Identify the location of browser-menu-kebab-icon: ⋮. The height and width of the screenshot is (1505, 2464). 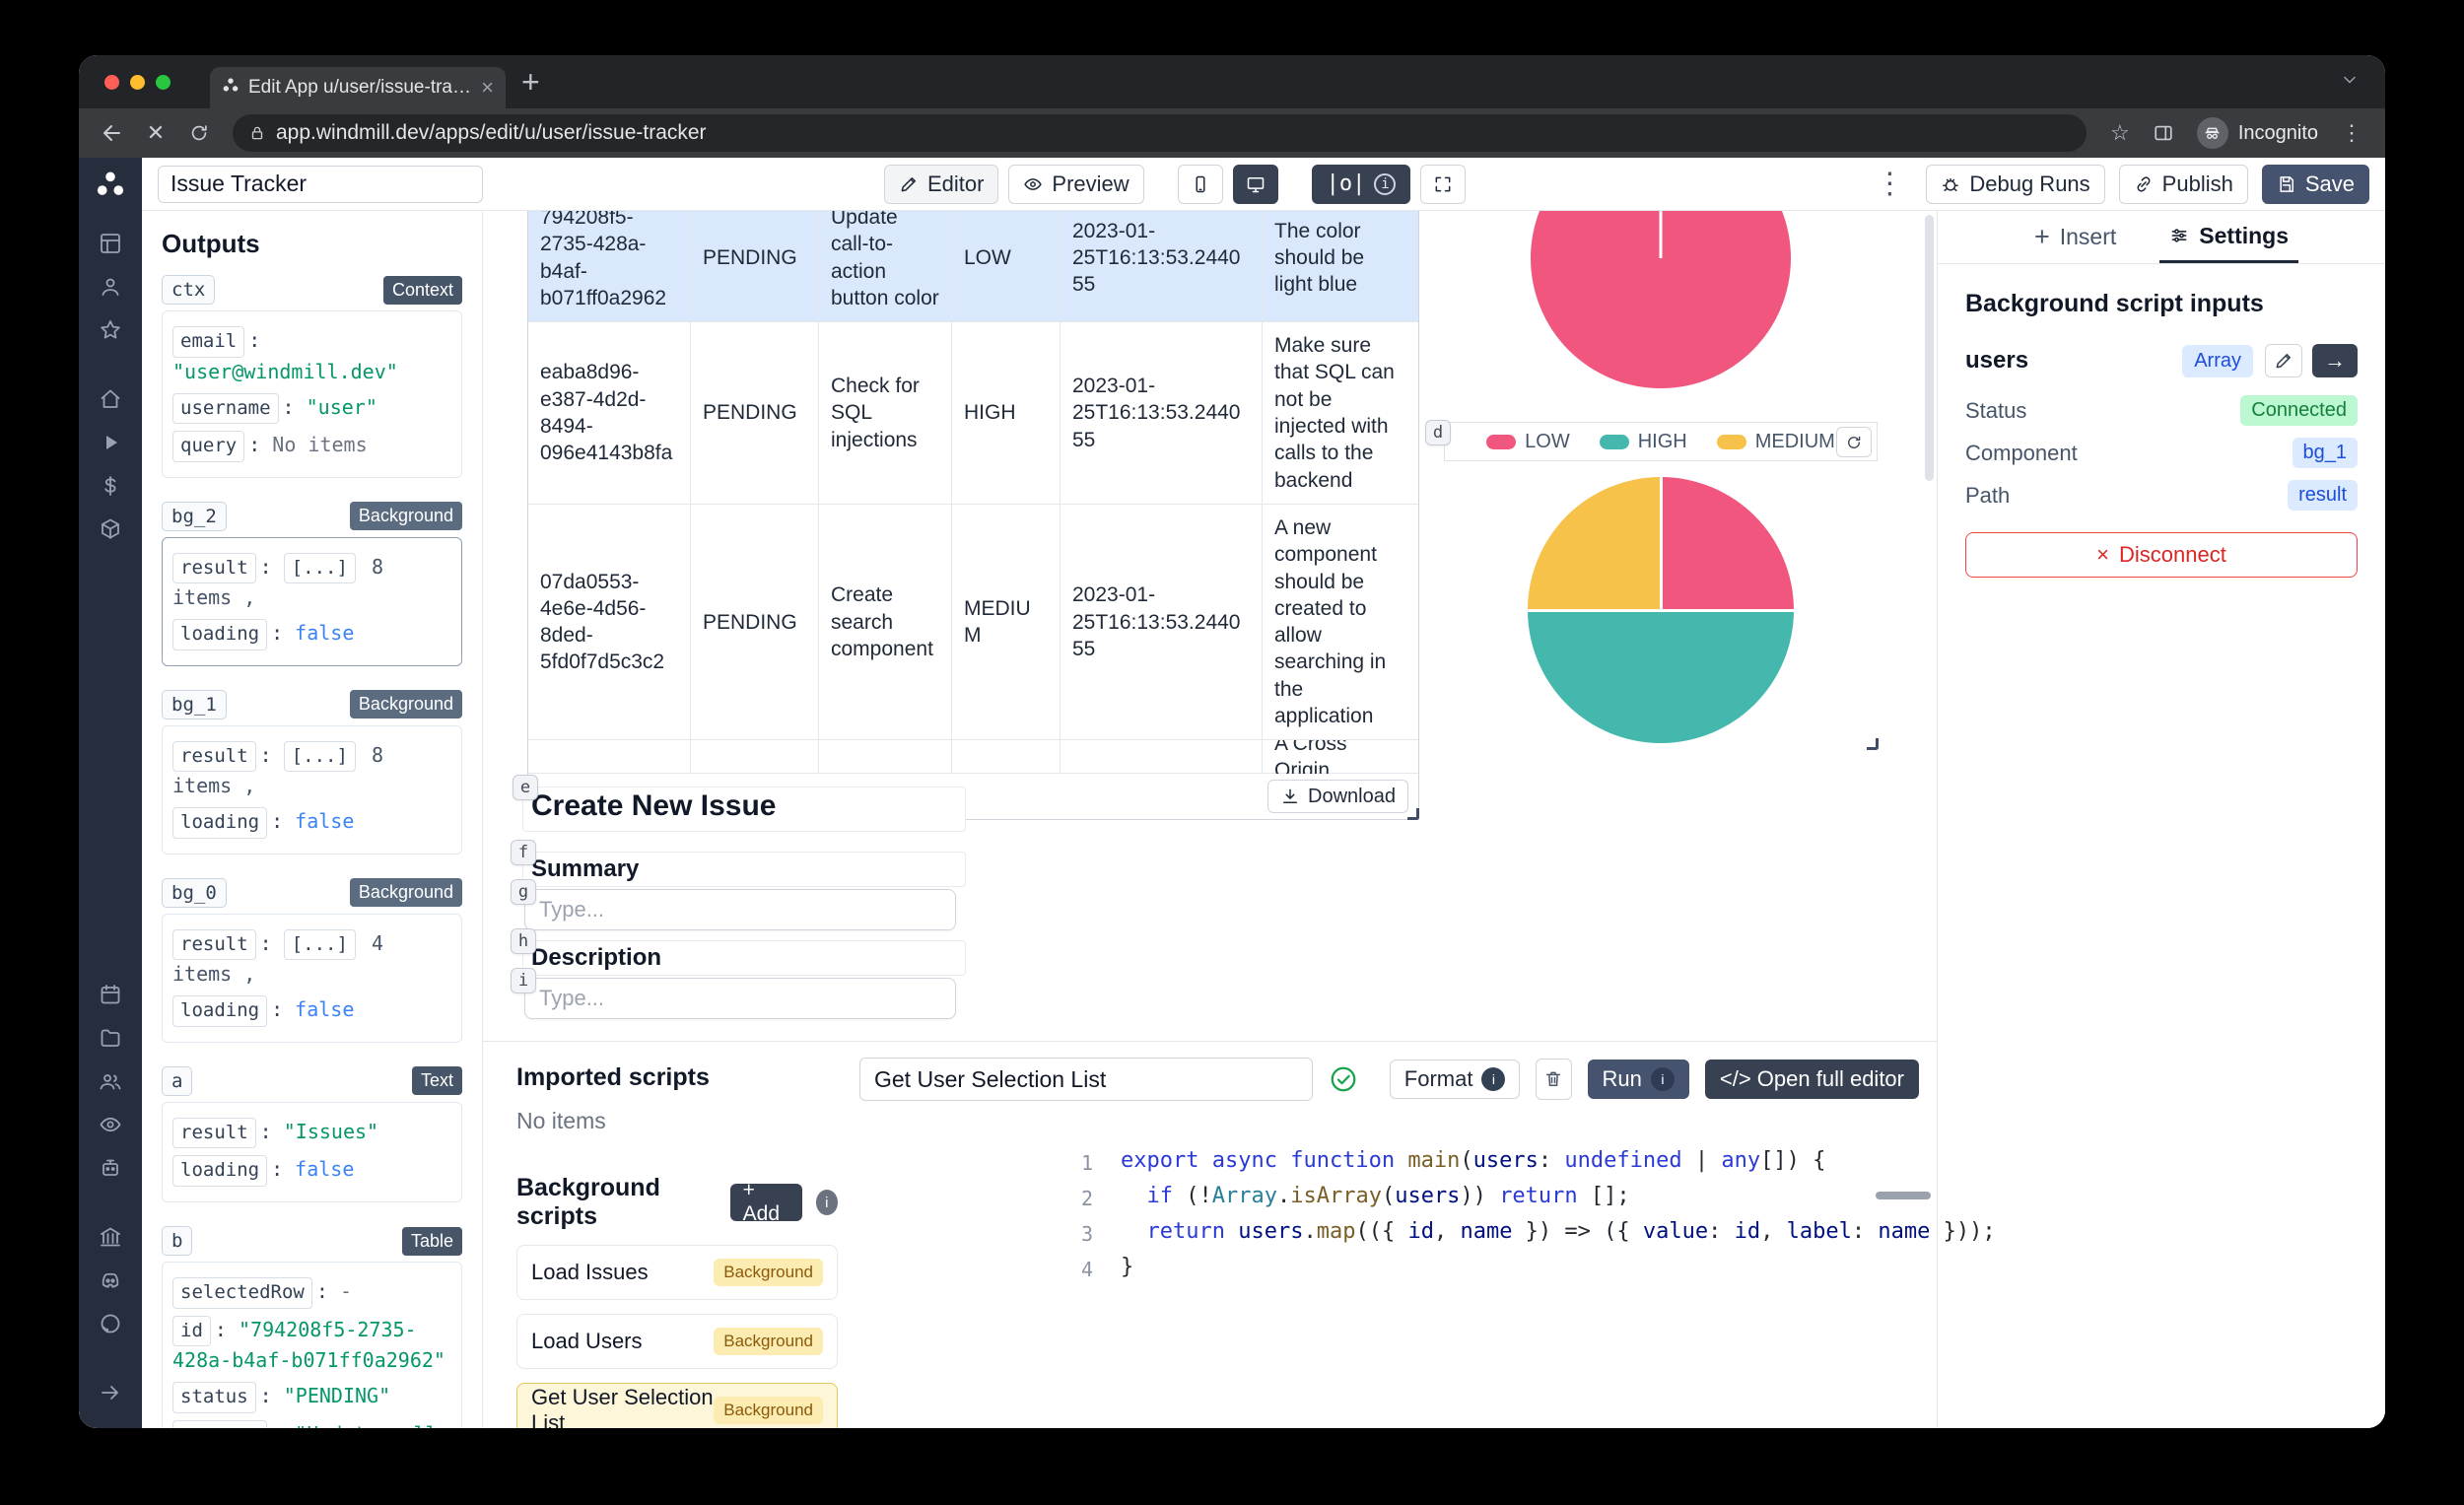
(2351, 132).